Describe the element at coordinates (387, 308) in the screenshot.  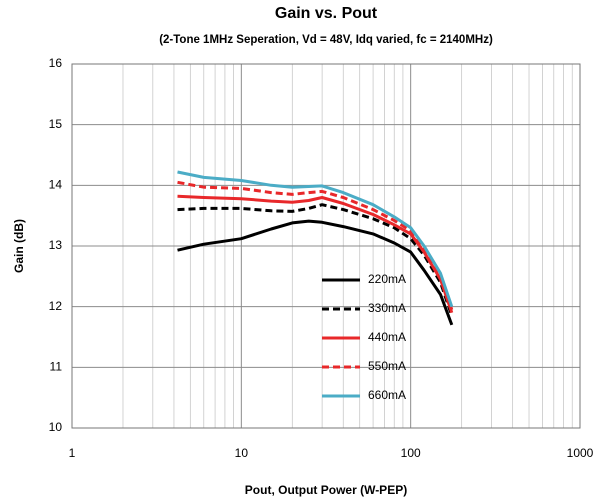
I see `legend-label: 330mA` at that location.